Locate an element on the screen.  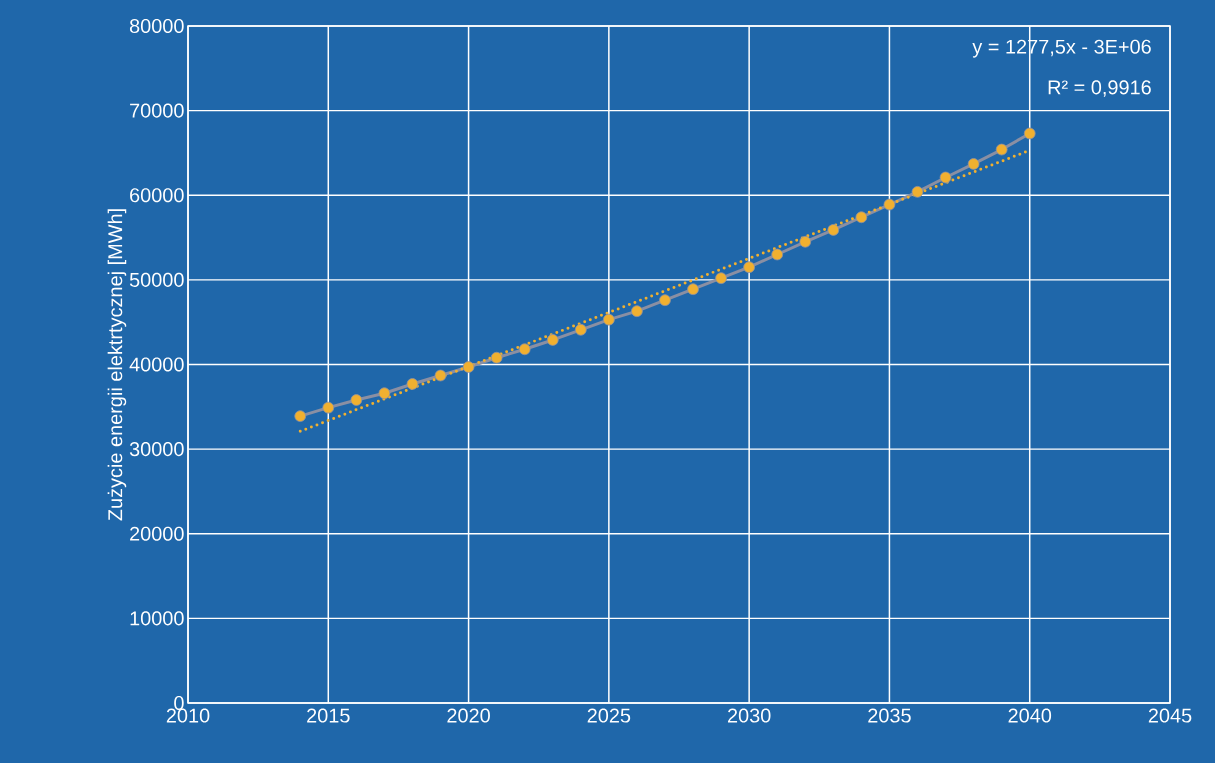
x-tick-label: 2020 is located at coordinates (468, 715).